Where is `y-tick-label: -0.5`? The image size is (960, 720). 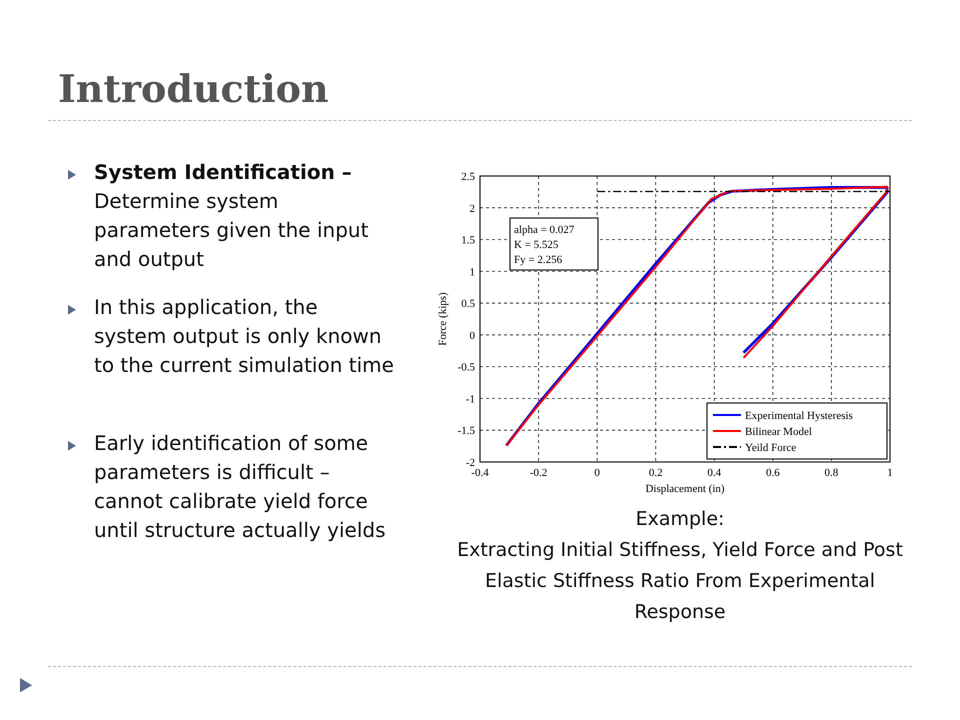
y-tick-label: -0.5 is located at coordinates (467, 368).